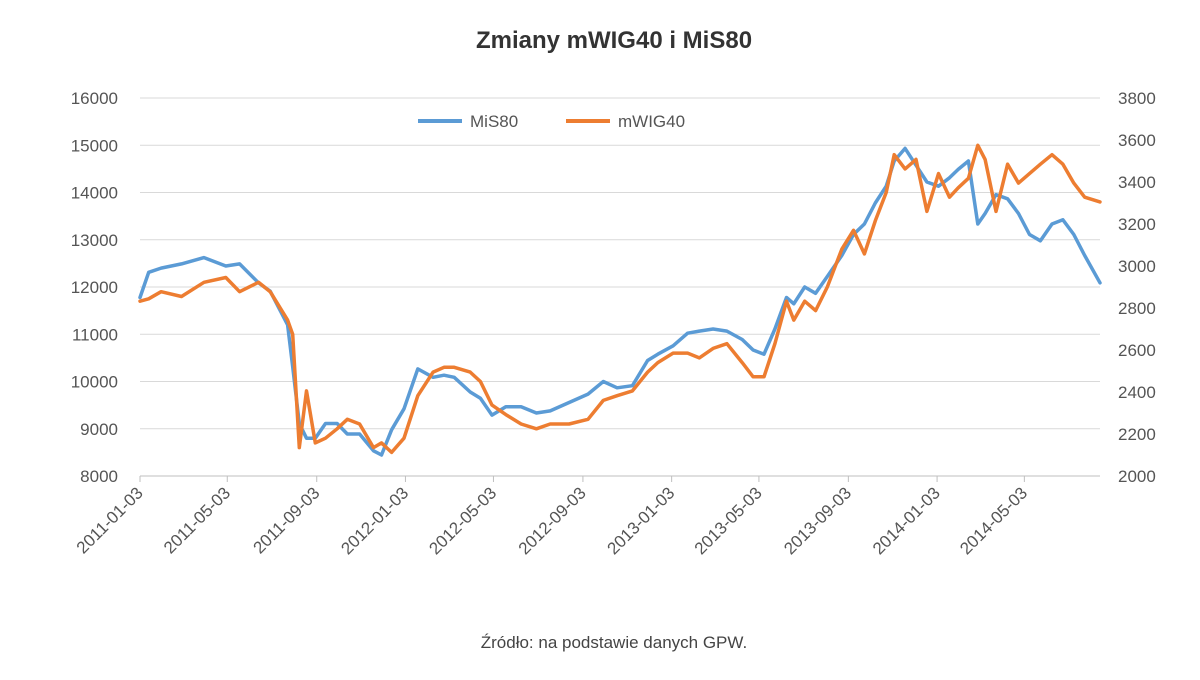  Describe the element at coordinates (94, 98) in the screenshot. I see `left-tick-label: 16000` at that location.